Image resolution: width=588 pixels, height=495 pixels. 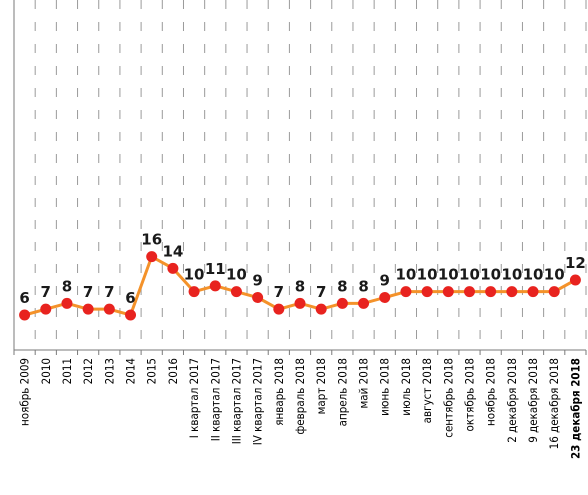 What do you see at coordinates (25, 392) in the screenshot?
I see `x-tick-label: ноябрь 2009` at bounding box center [25, 392].